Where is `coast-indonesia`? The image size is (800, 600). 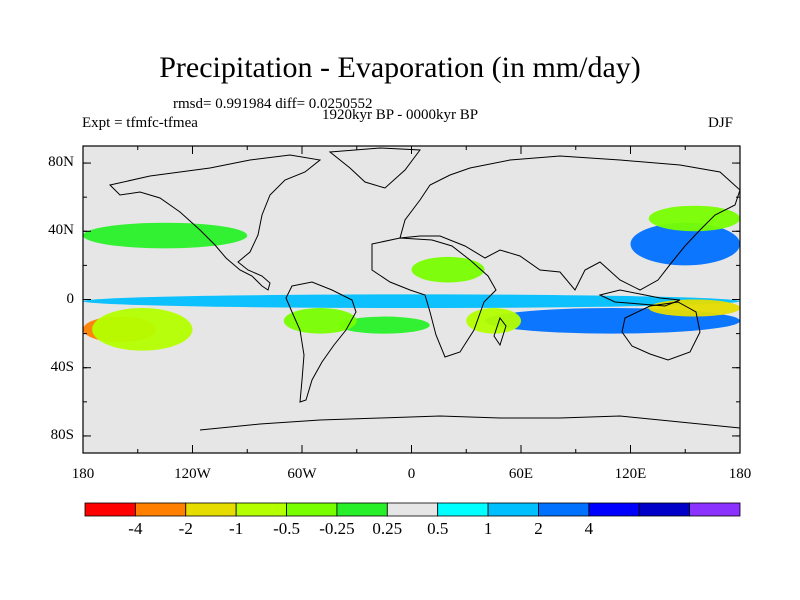 coast-indonesia is located at coordinates (639, 298).